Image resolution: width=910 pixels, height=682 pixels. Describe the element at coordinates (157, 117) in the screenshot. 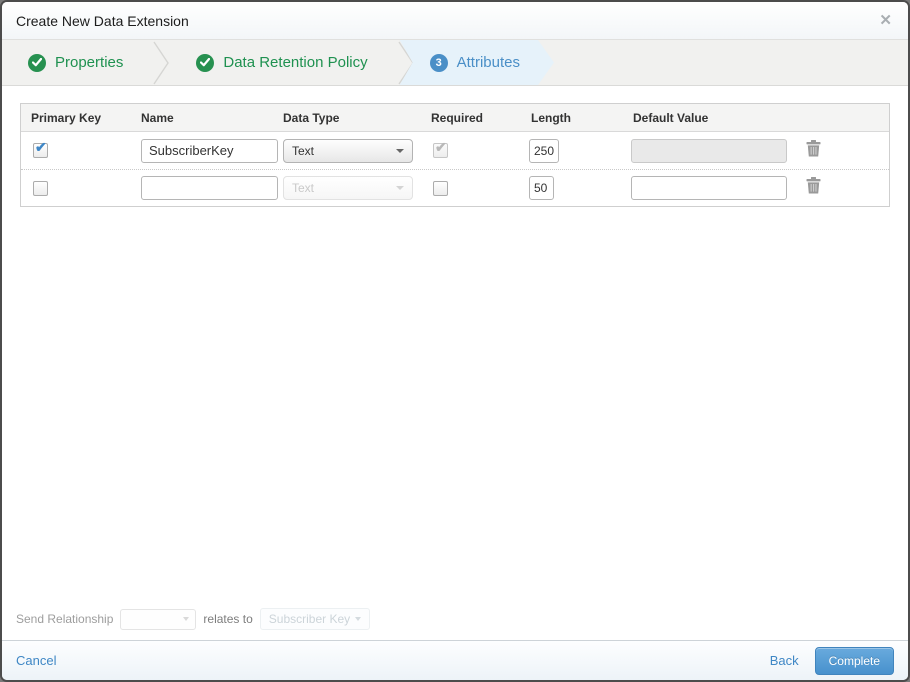

I see `col-header-name: Name` at that location.